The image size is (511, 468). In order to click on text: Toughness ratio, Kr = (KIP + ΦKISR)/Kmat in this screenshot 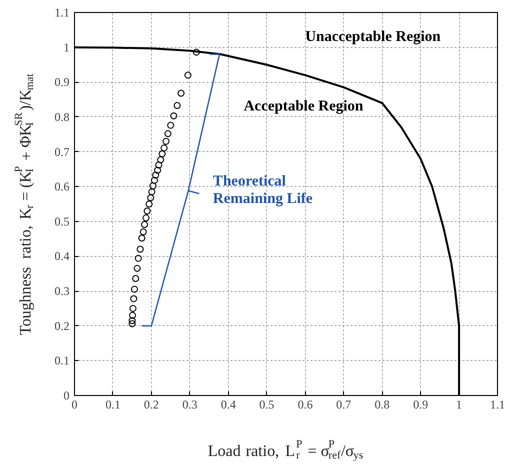, I will do `click(24, 205)`.